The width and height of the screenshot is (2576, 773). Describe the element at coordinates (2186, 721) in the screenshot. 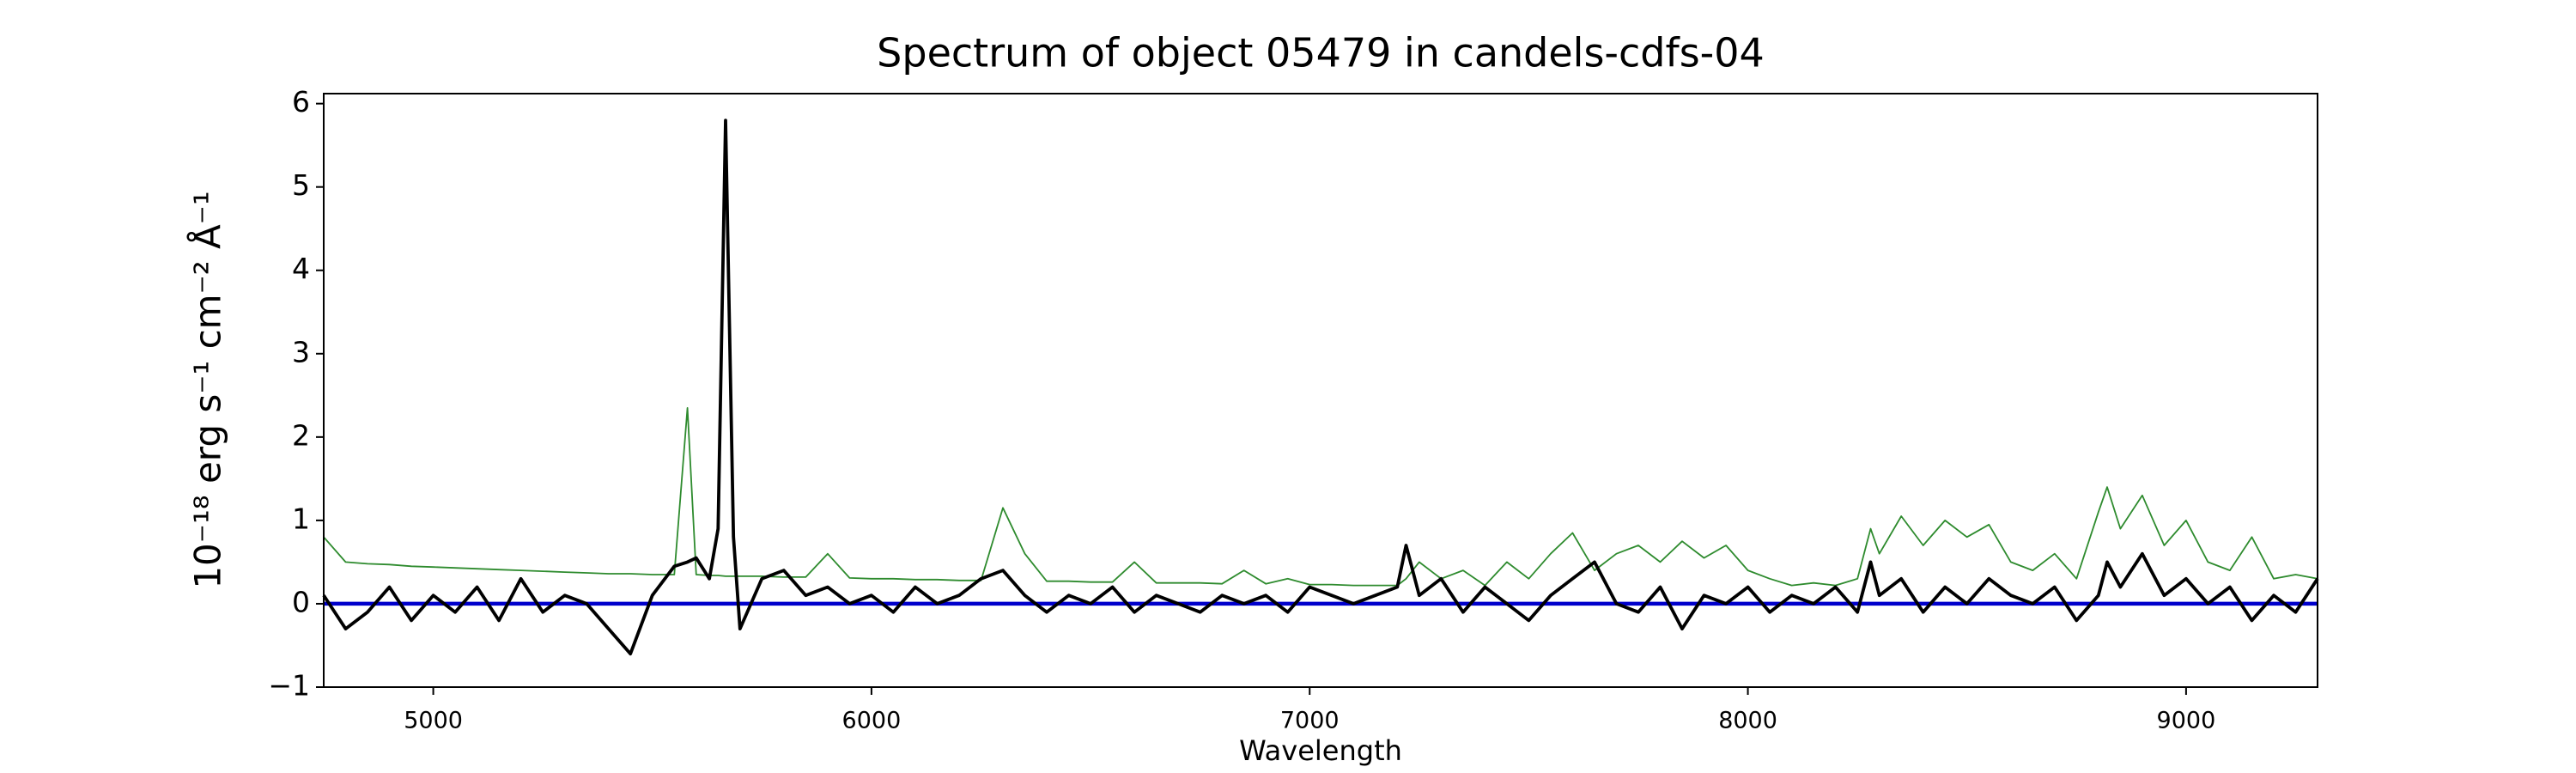

I see `x-tick-label: 9000` at that location.